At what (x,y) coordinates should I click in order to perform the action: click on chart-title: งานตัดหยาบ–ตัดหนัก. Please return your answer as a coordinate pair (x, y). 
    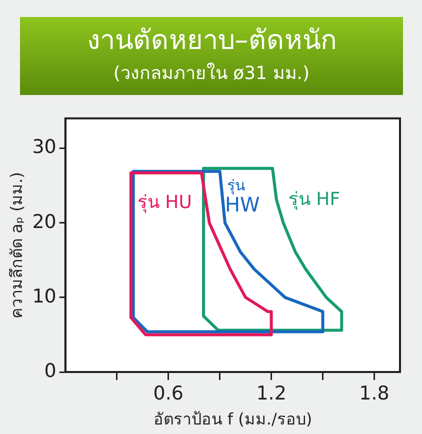
    Looking at the image, I should click on (212, 41).